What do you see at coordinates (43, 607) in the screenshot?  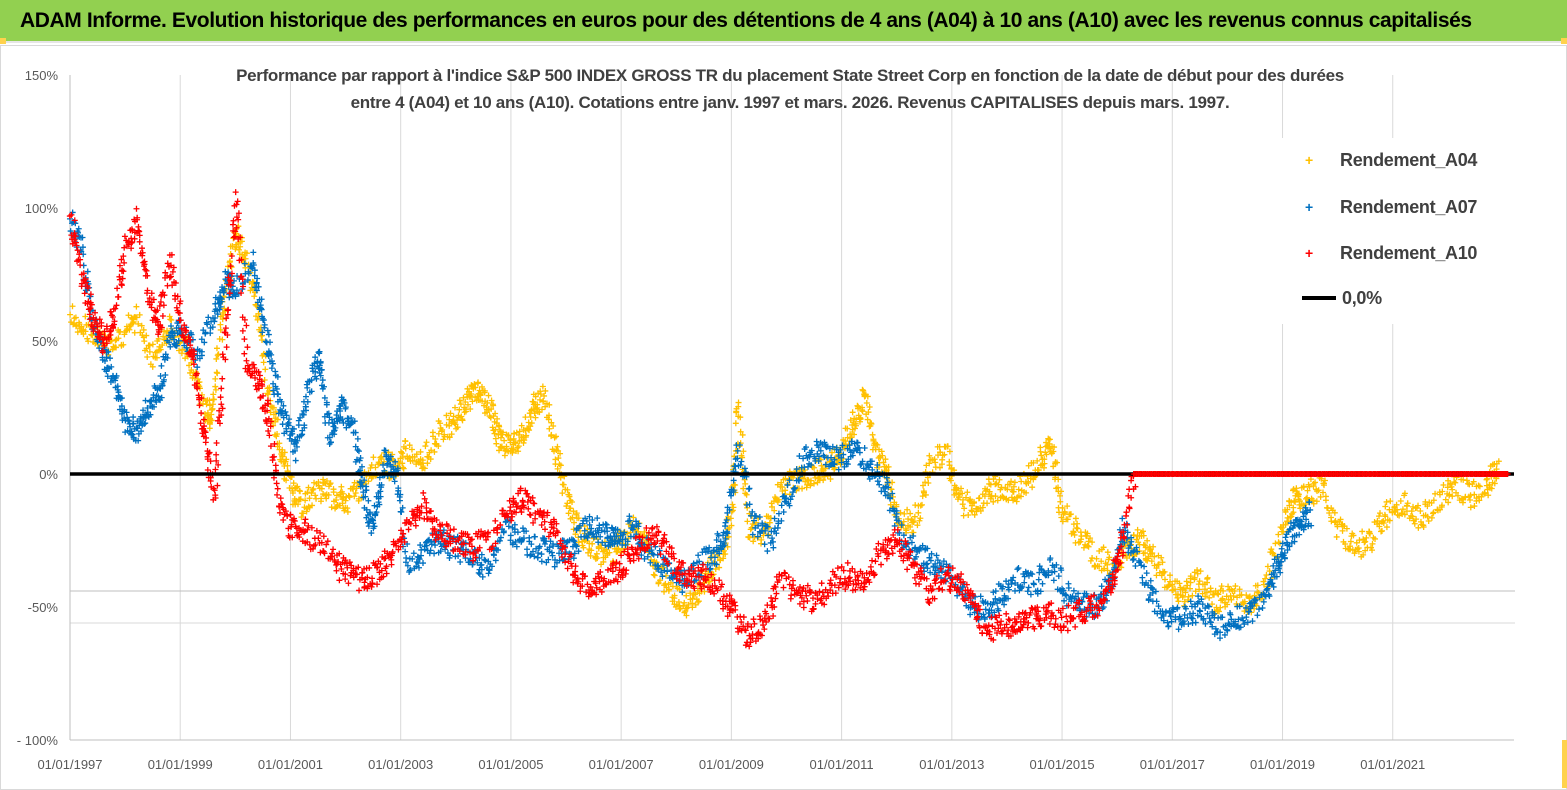 I see `y-tick-label: -50%` at bounding box center [43, 607].